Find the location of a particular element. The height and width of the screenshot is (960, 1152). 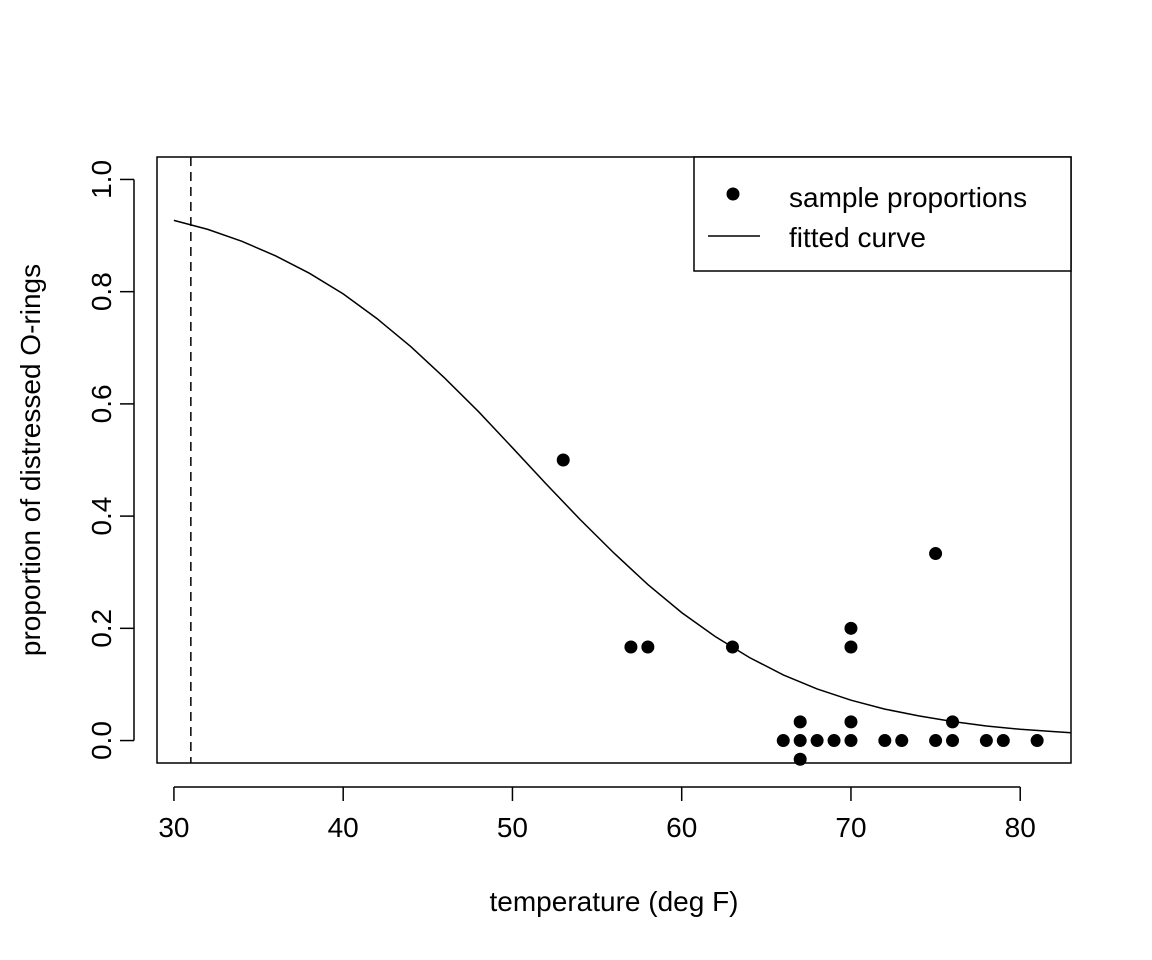

y-tick-label: 0.0 is located at coordinates (101, 740).